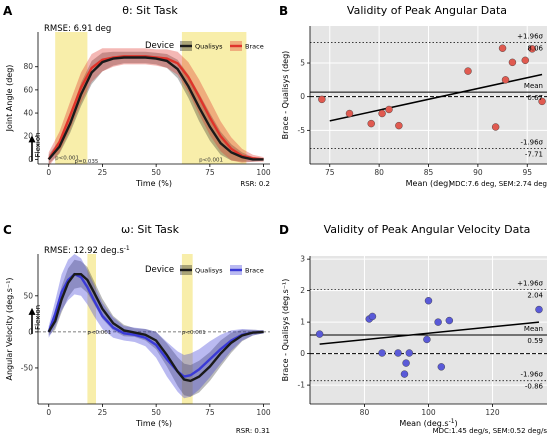  I want to click on pb-x-tick-label: 85, so click(429, 172).